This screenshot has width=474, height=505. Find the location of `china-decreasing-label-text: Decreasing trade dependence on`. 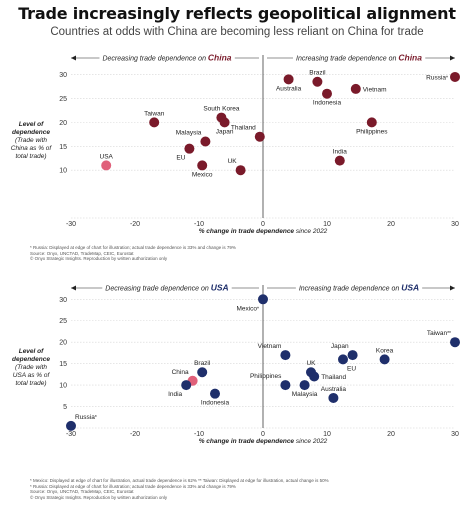

china-decreasing-label-text: Decreasing trade dependence on is located at coordinates (154, 59).